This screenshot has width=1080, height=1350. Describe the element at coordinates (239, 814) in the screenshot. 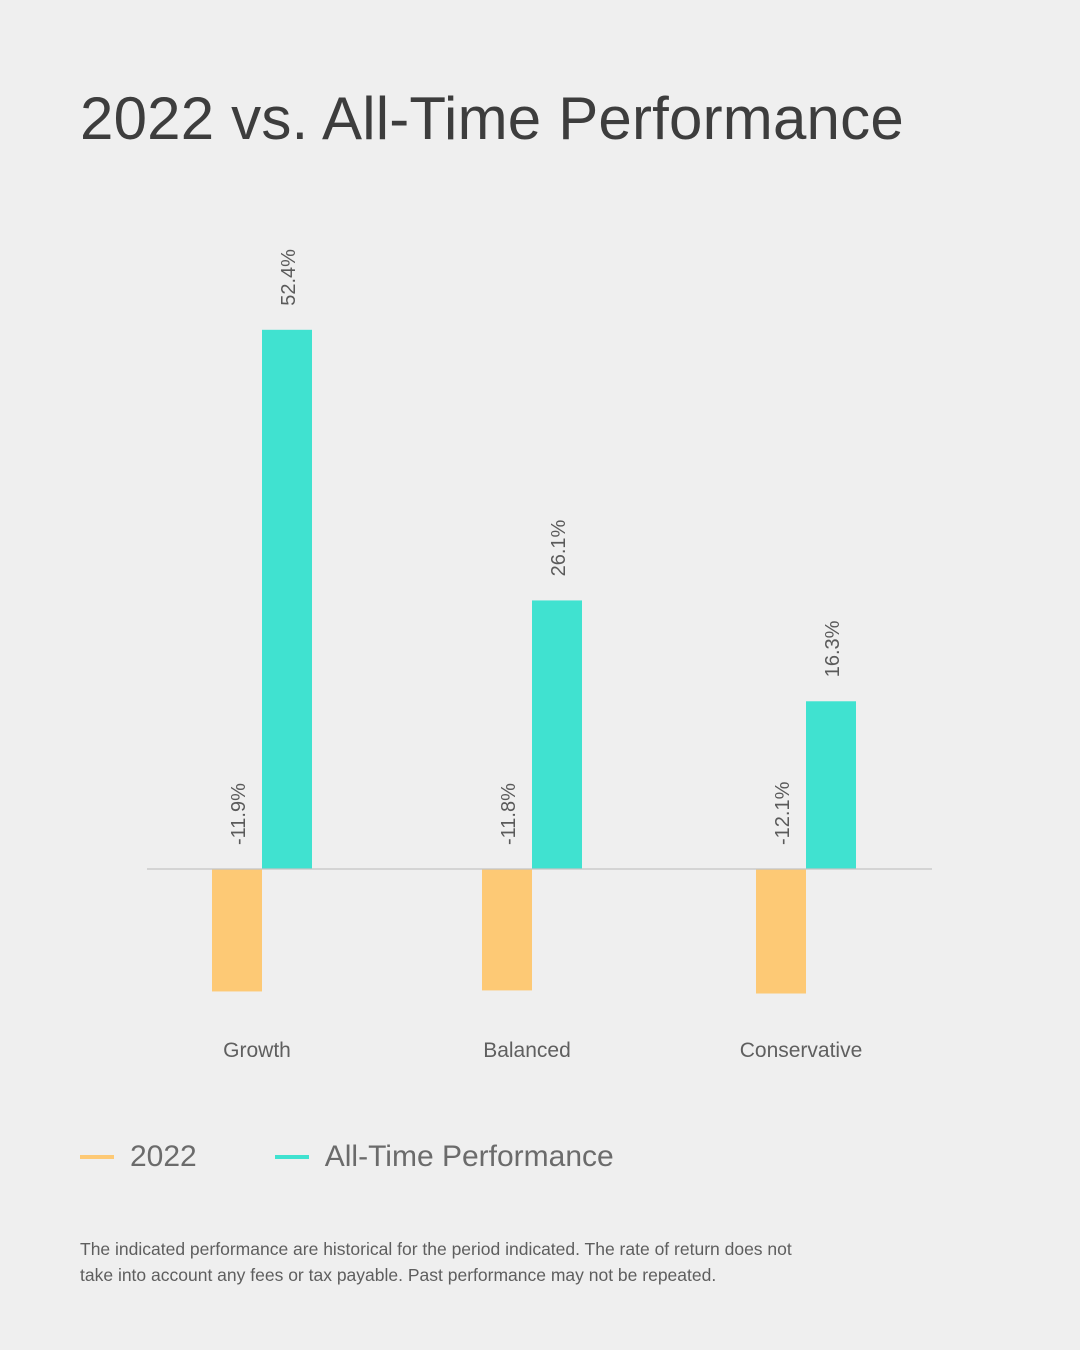

I see `value-label-2022-growth: -11.9%` at that location.